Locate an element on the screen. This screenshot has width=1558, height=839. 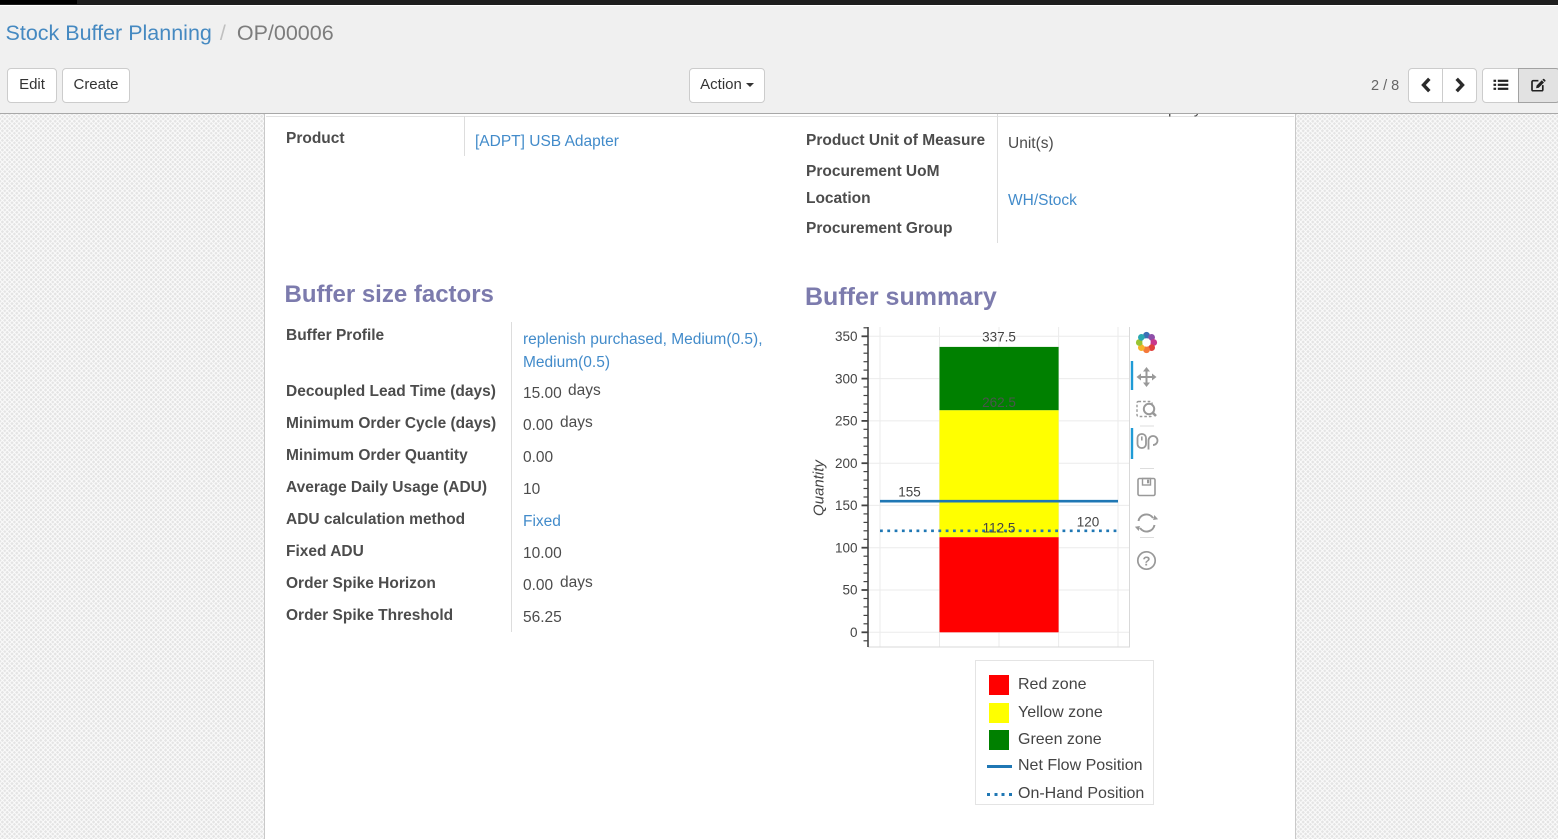
svg-text: Quantity is located at coordinates (819, 487).